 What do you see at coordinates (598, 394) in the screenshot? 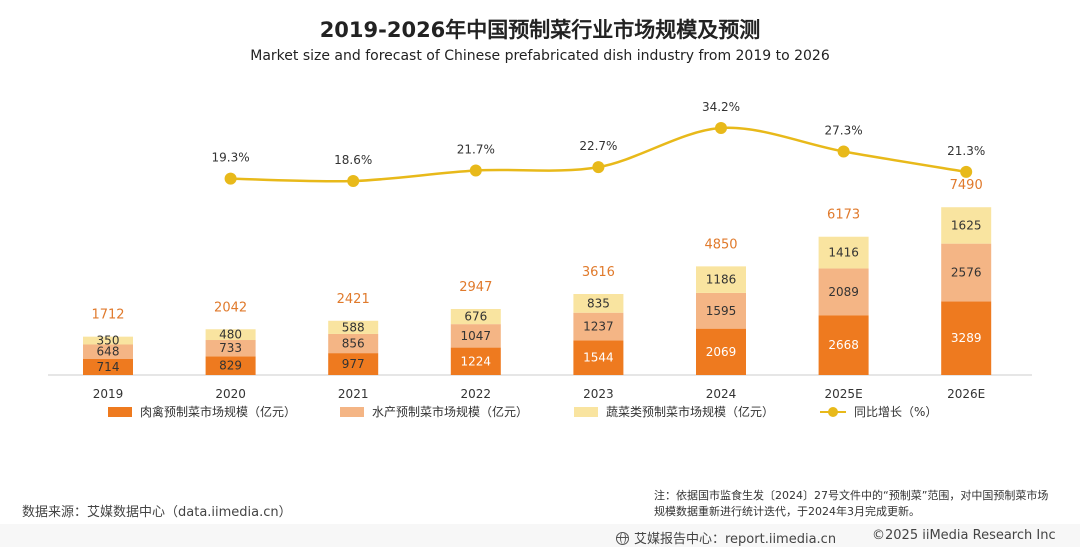
I see `x-tick-2023: 2023` at bounding box center [598, 394].